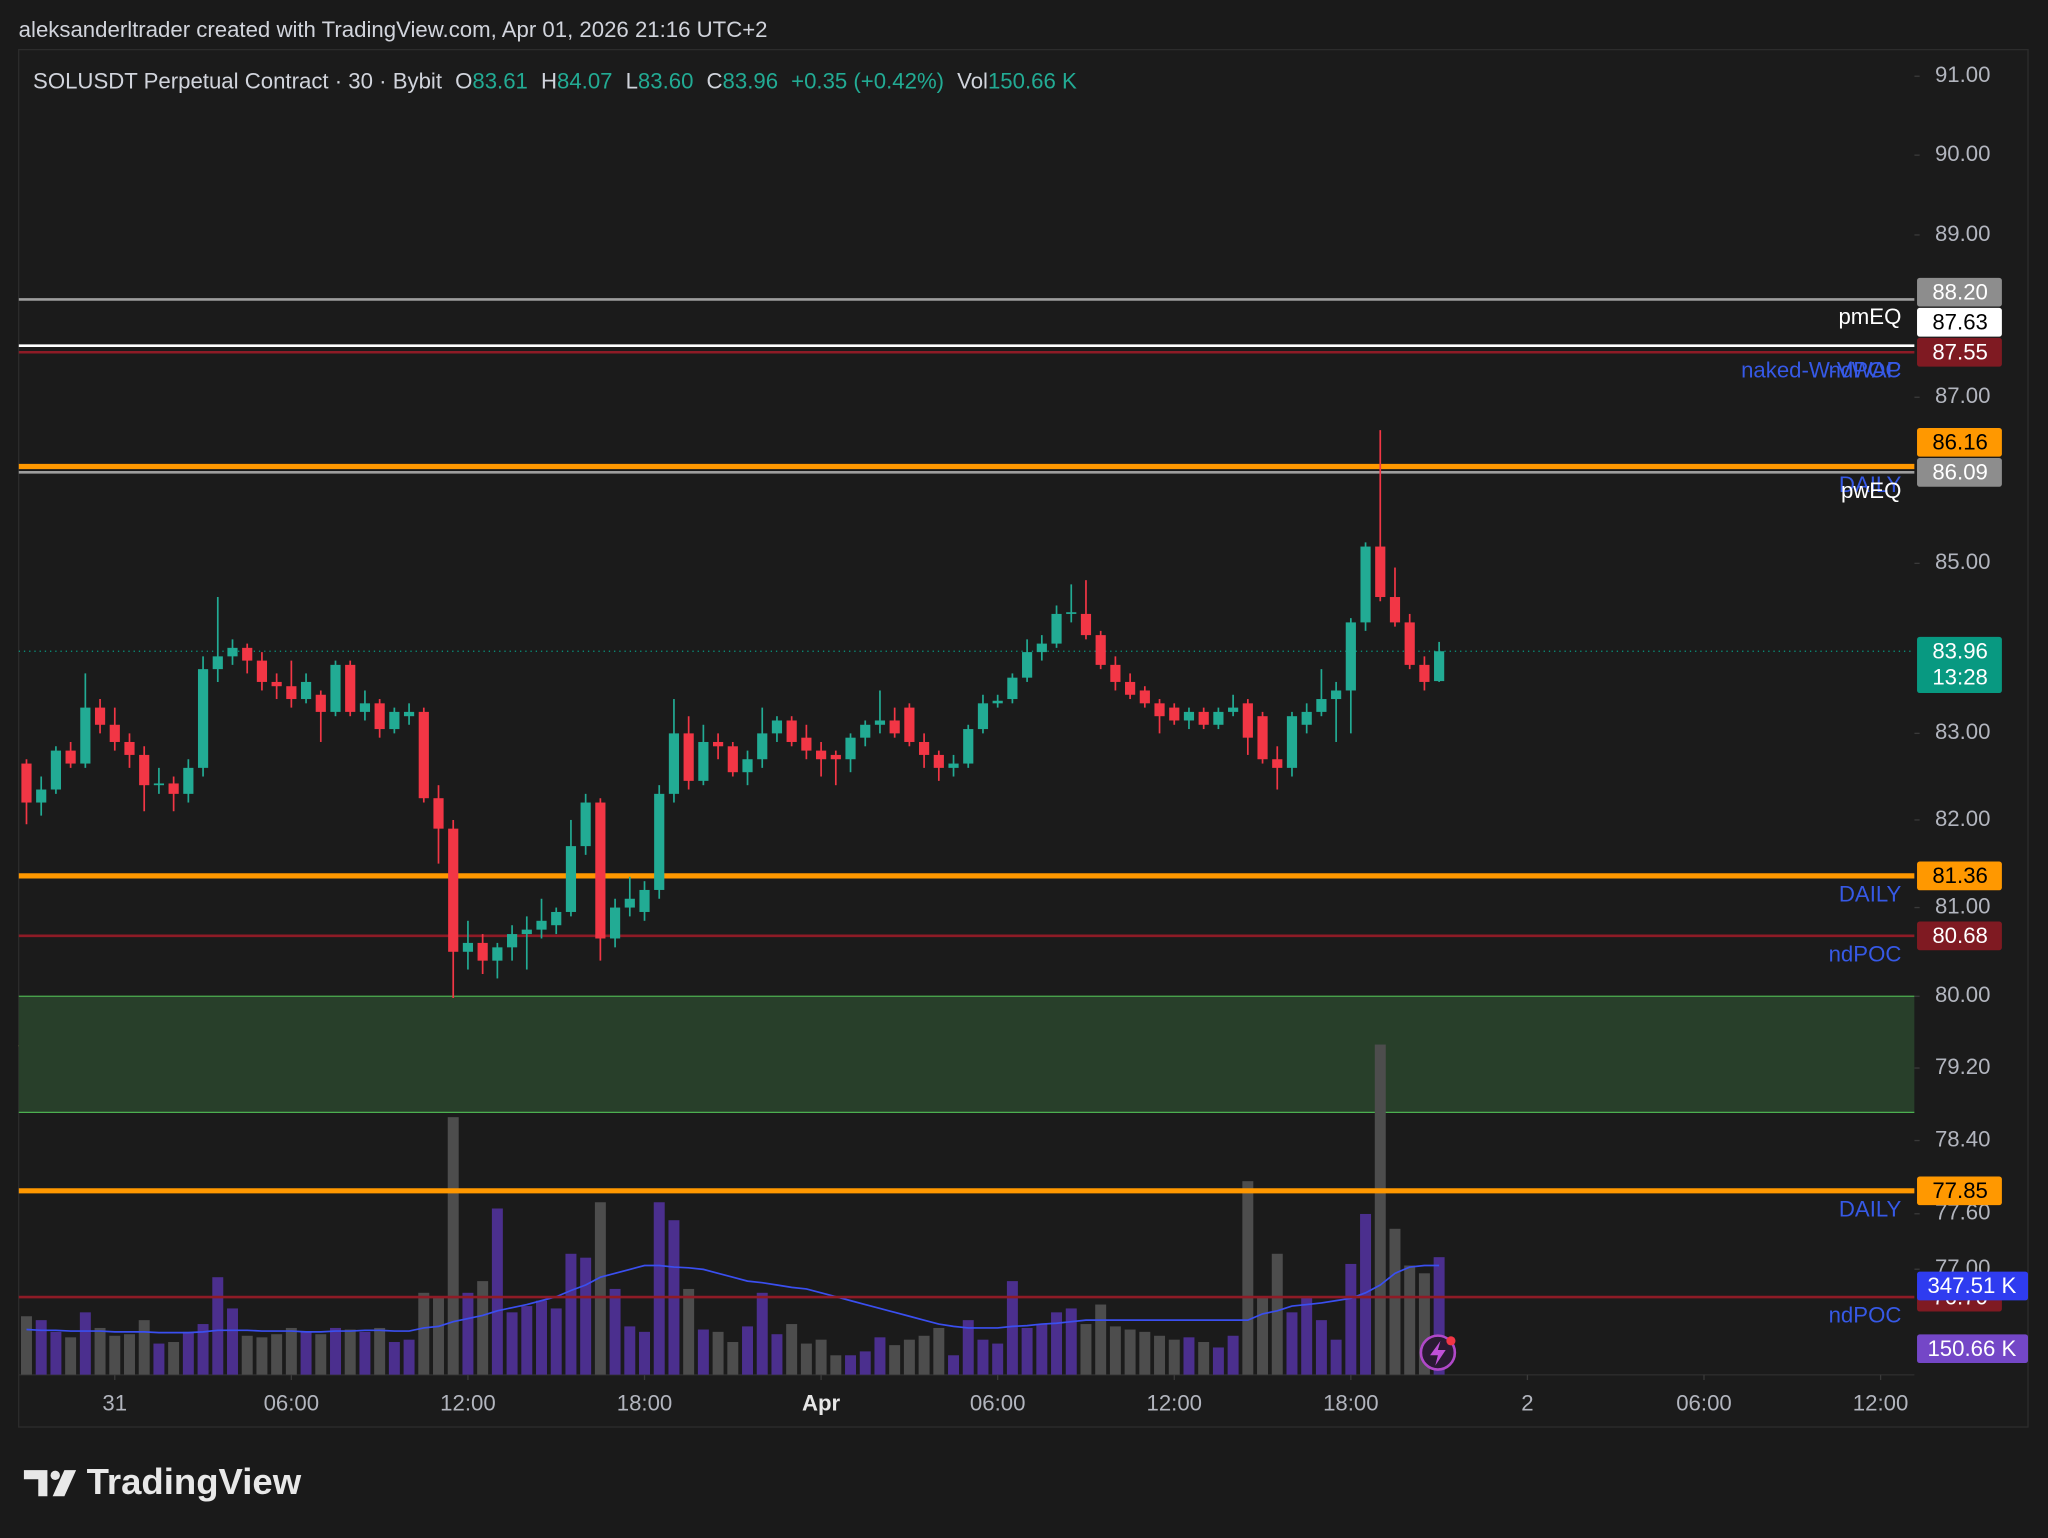 Image resolution: width=2048 pixels, height=1538 pixels. Describe the element at coordinates (1971, 1348) in the screenshot. I see `volume-tag-label: 150.66 K` at that location.